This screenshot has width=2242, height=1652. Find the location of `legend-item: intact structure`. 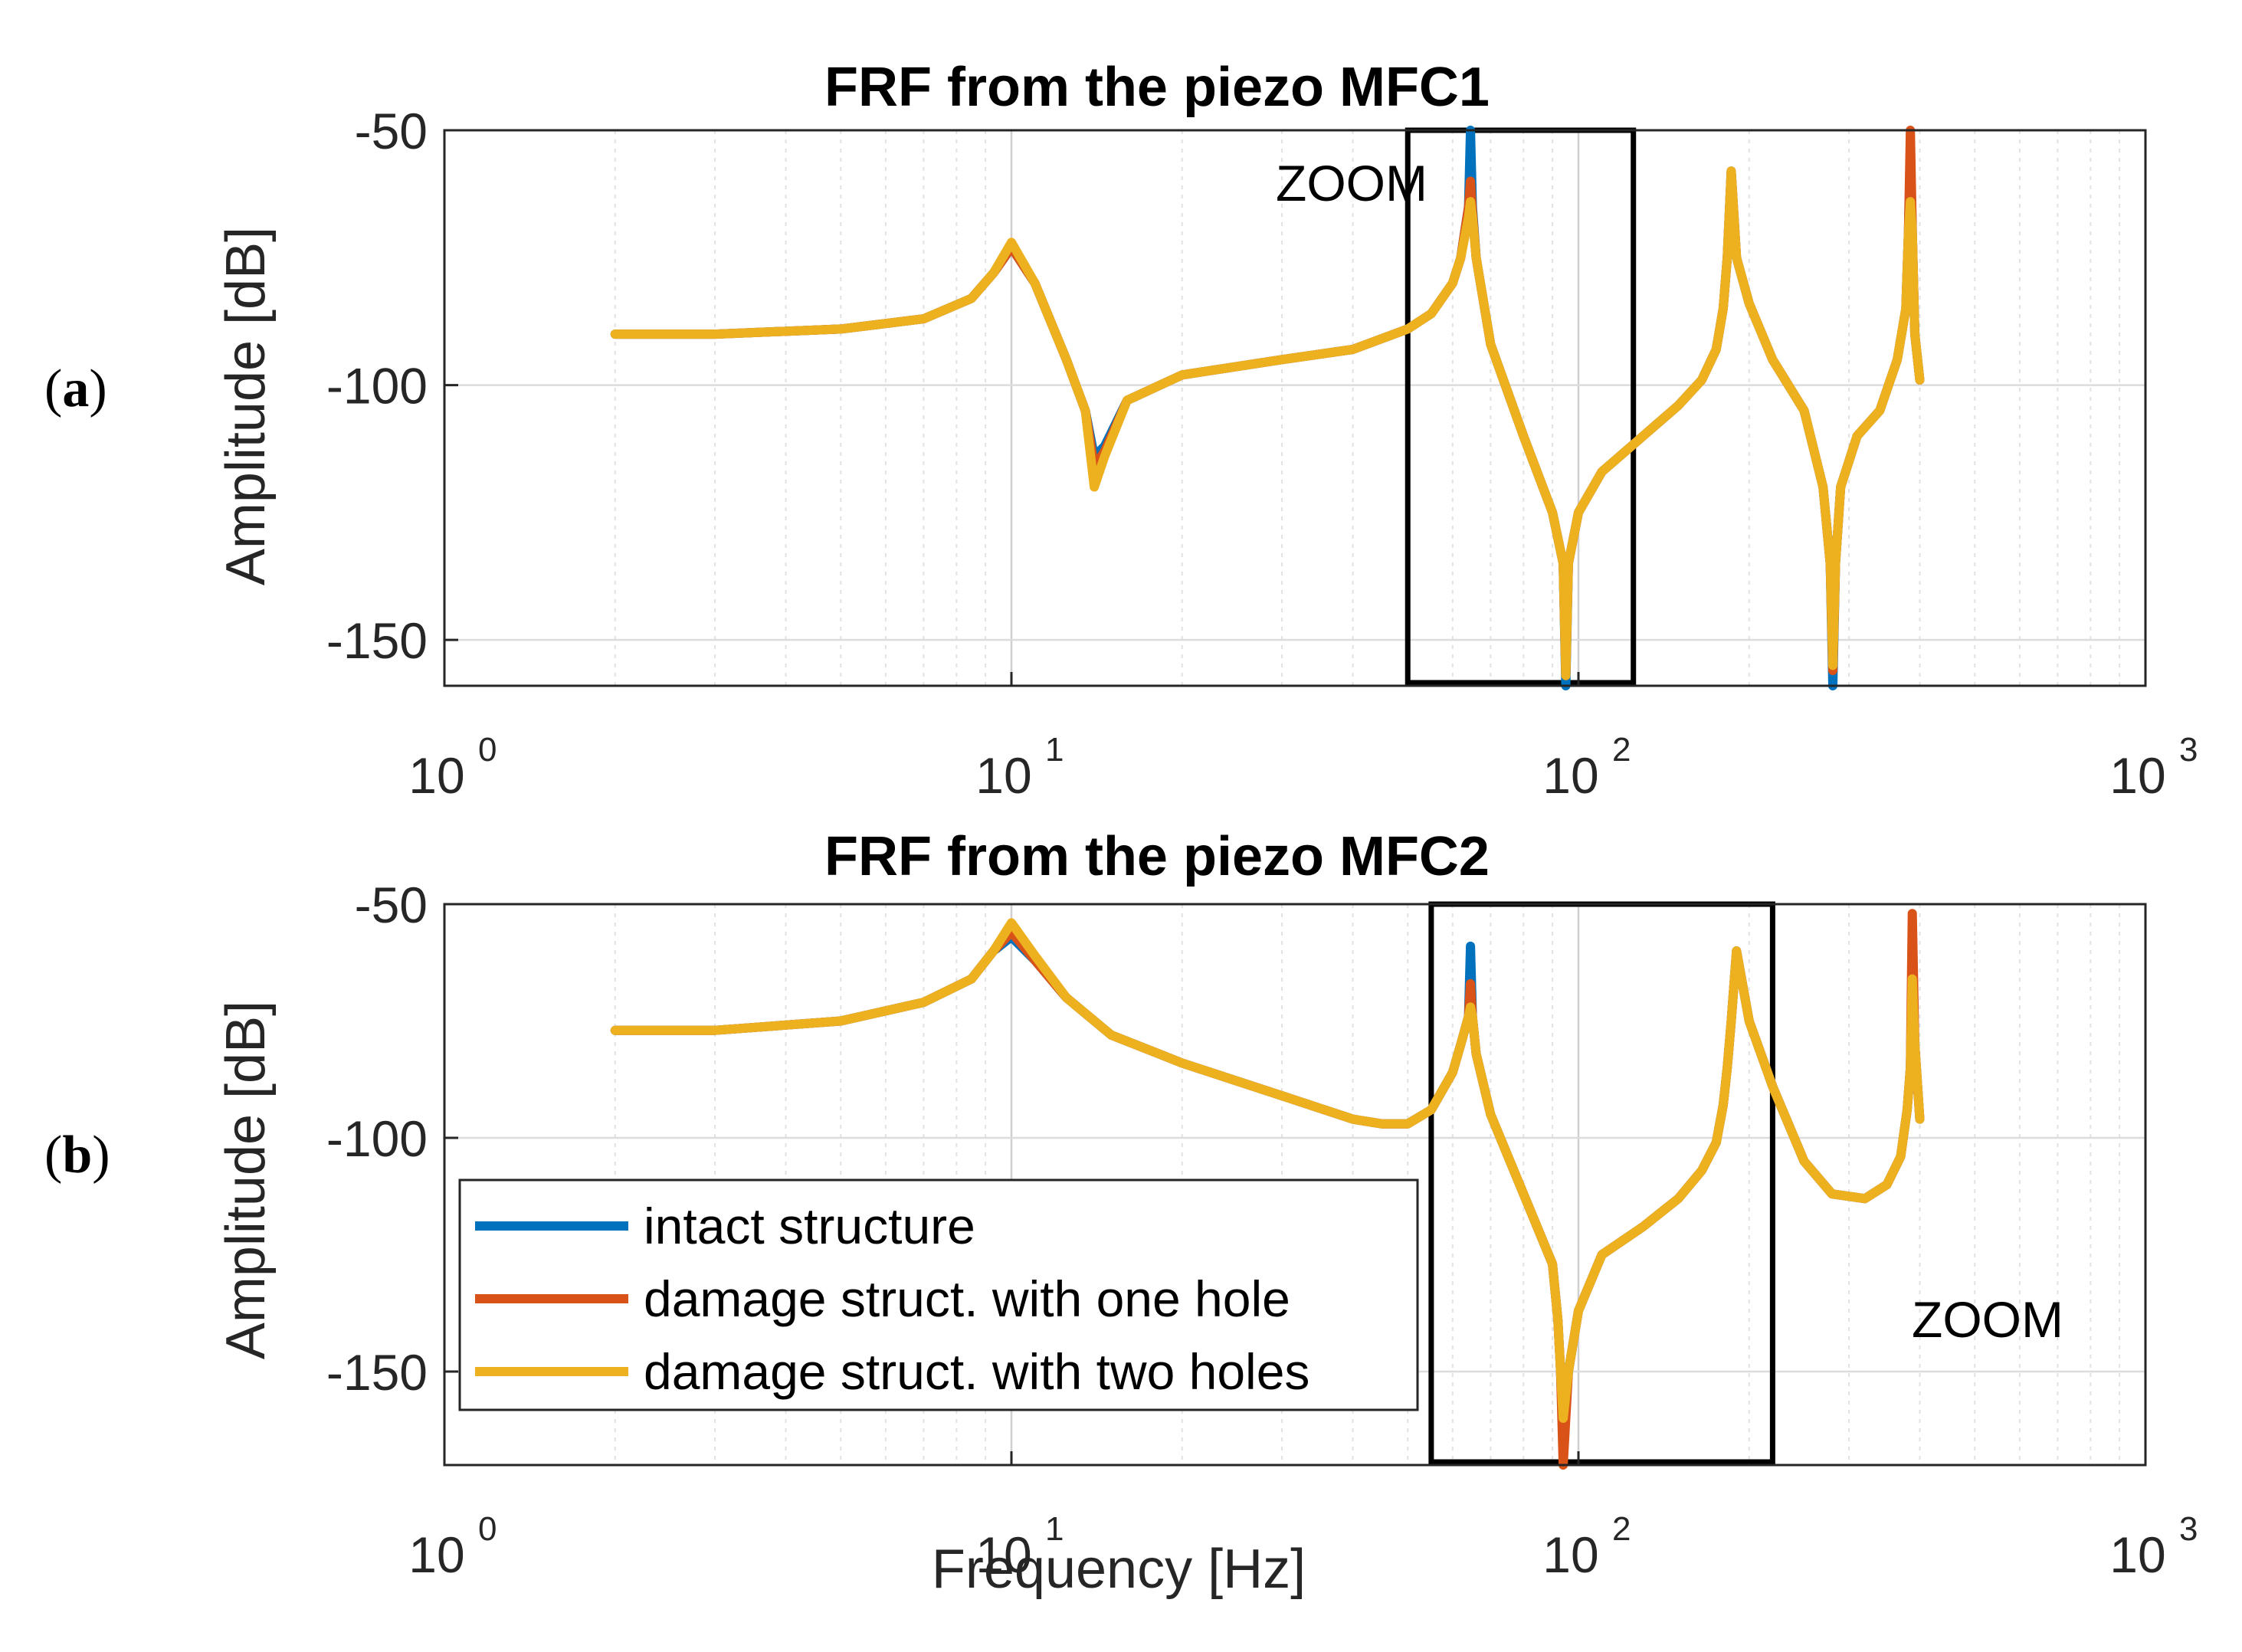

legend-item: intact structure is located at coordinates (725, 1226).